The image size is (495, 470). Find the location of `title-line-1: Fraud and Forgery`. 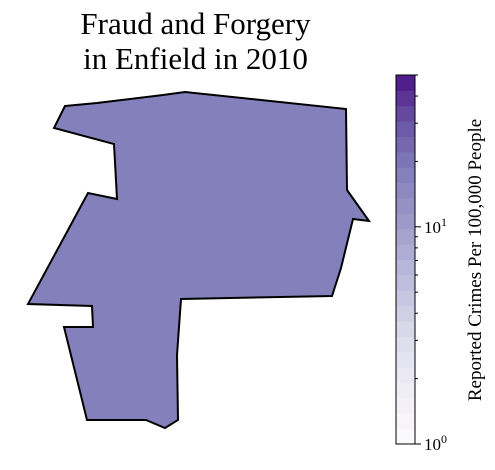

title-line-1: Fraud and Forgery is located at coordinates (195, 23).